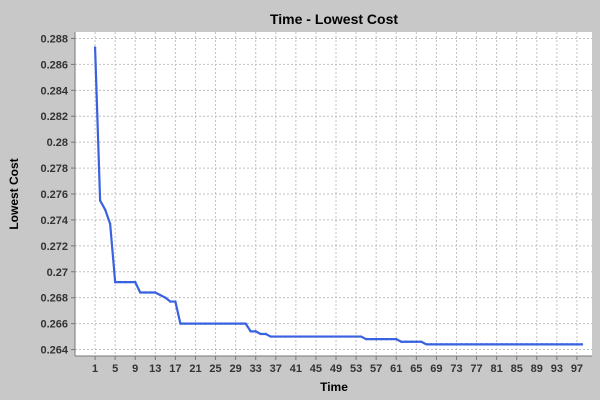 Image resolution: width=600 pixels, height=400 pixels. I want to click on x-tick-label: 61, so click(396, 369).